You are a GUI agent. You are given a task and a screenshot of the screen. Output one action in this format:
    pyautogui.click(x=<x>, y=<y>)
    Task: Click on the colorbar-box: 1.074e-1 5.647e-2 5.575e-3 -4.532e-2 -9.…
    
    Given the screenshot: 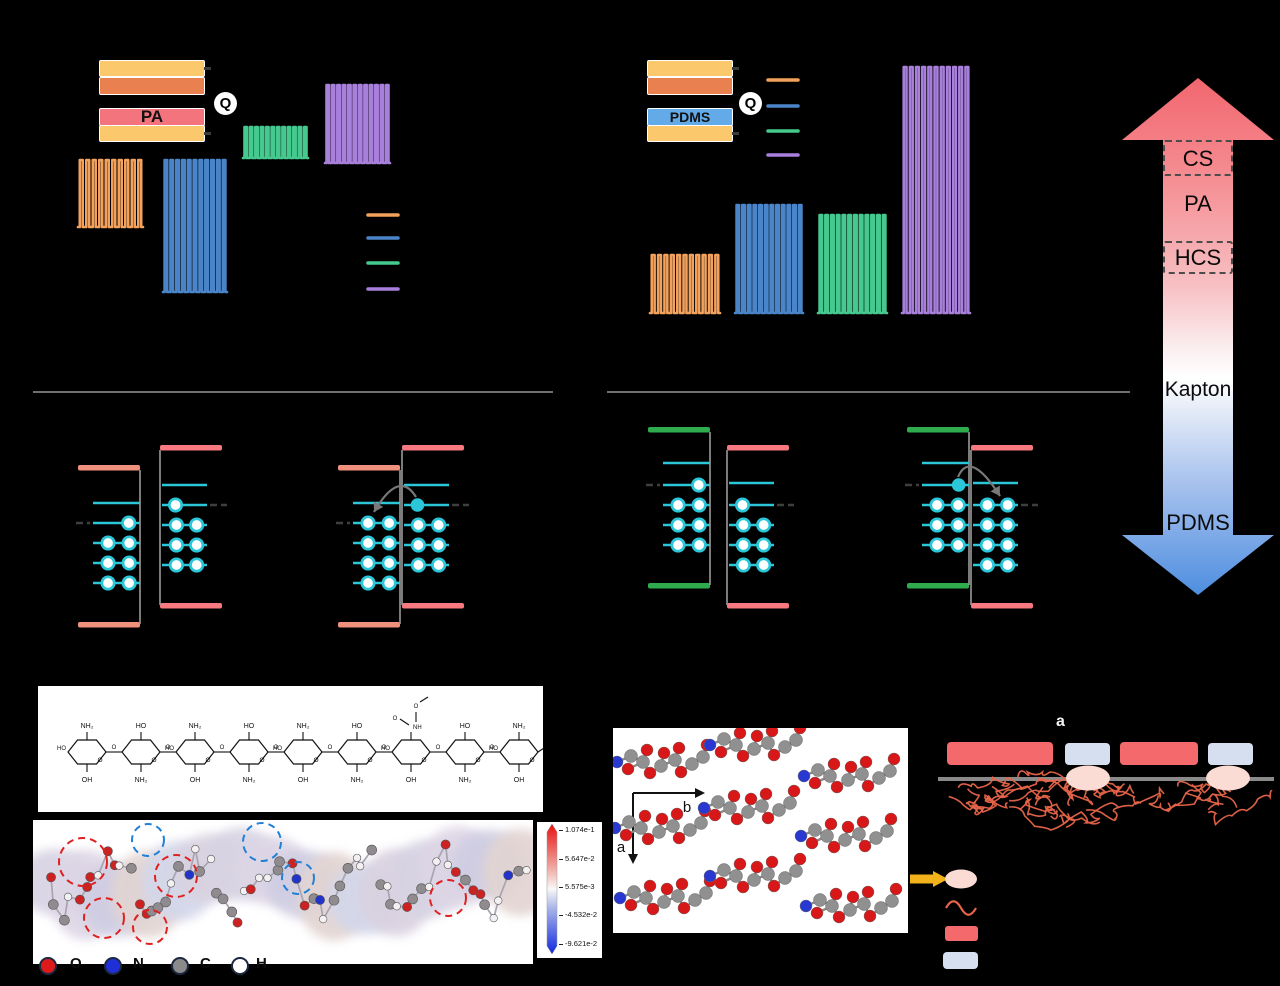 What is the action you would take?
    pyautogui.click(x=569, y=890)
    